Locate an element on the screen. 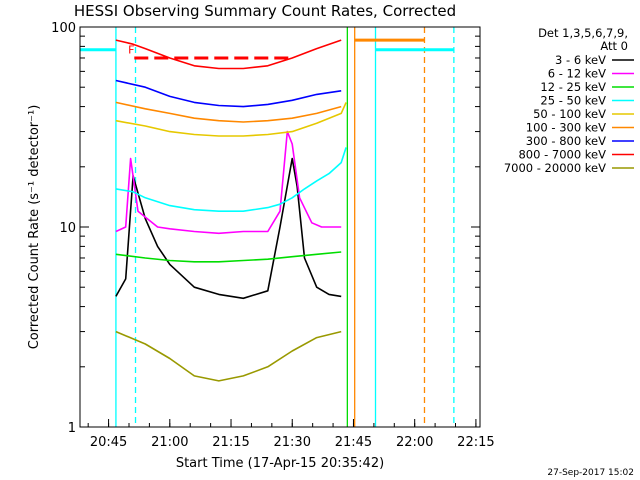  legend-header-line-1: Det 1,3,5,6,7,9, is located at coordinates (583, 33).